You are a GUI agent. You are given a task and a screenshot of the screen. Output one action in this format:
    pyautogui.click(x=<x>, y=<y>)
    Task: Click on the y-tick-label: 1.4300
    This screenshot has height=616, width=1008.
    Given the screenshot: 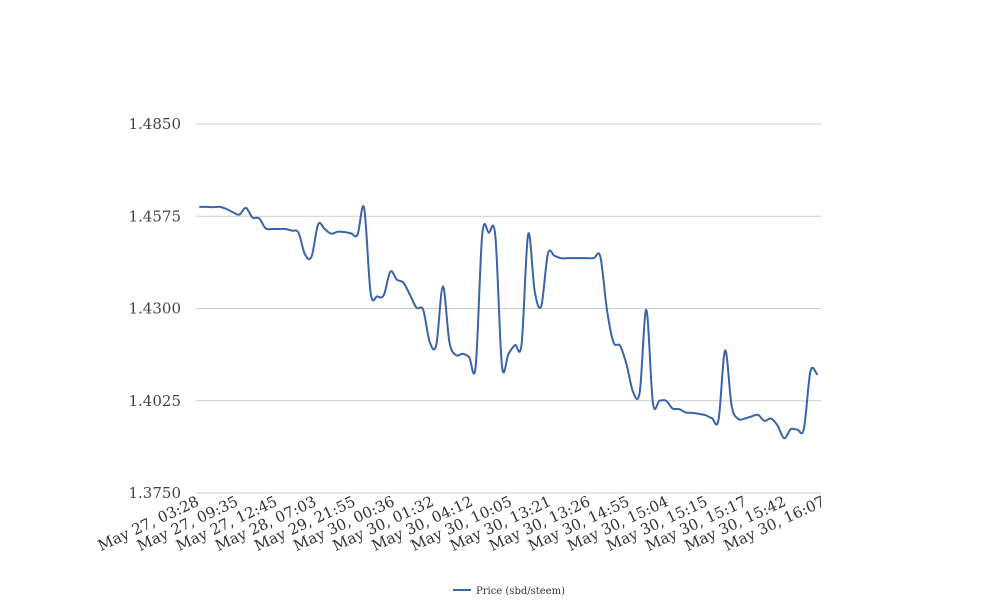 What is the action you would take?
    pyautogui.click(x=155, y=309)
    